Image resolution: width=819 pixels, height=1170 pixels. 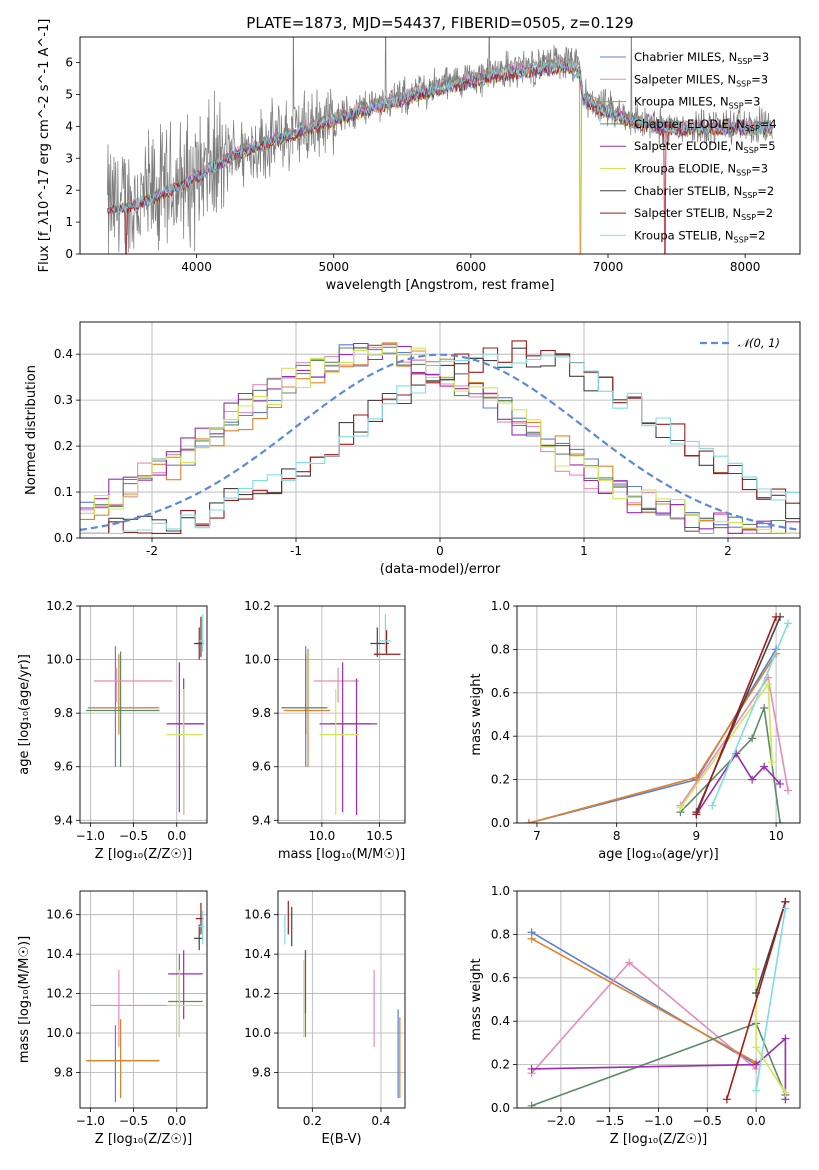 I want to click on x-axis-label: age [log₁₀(age/yr)], so click(x=658, y=854).